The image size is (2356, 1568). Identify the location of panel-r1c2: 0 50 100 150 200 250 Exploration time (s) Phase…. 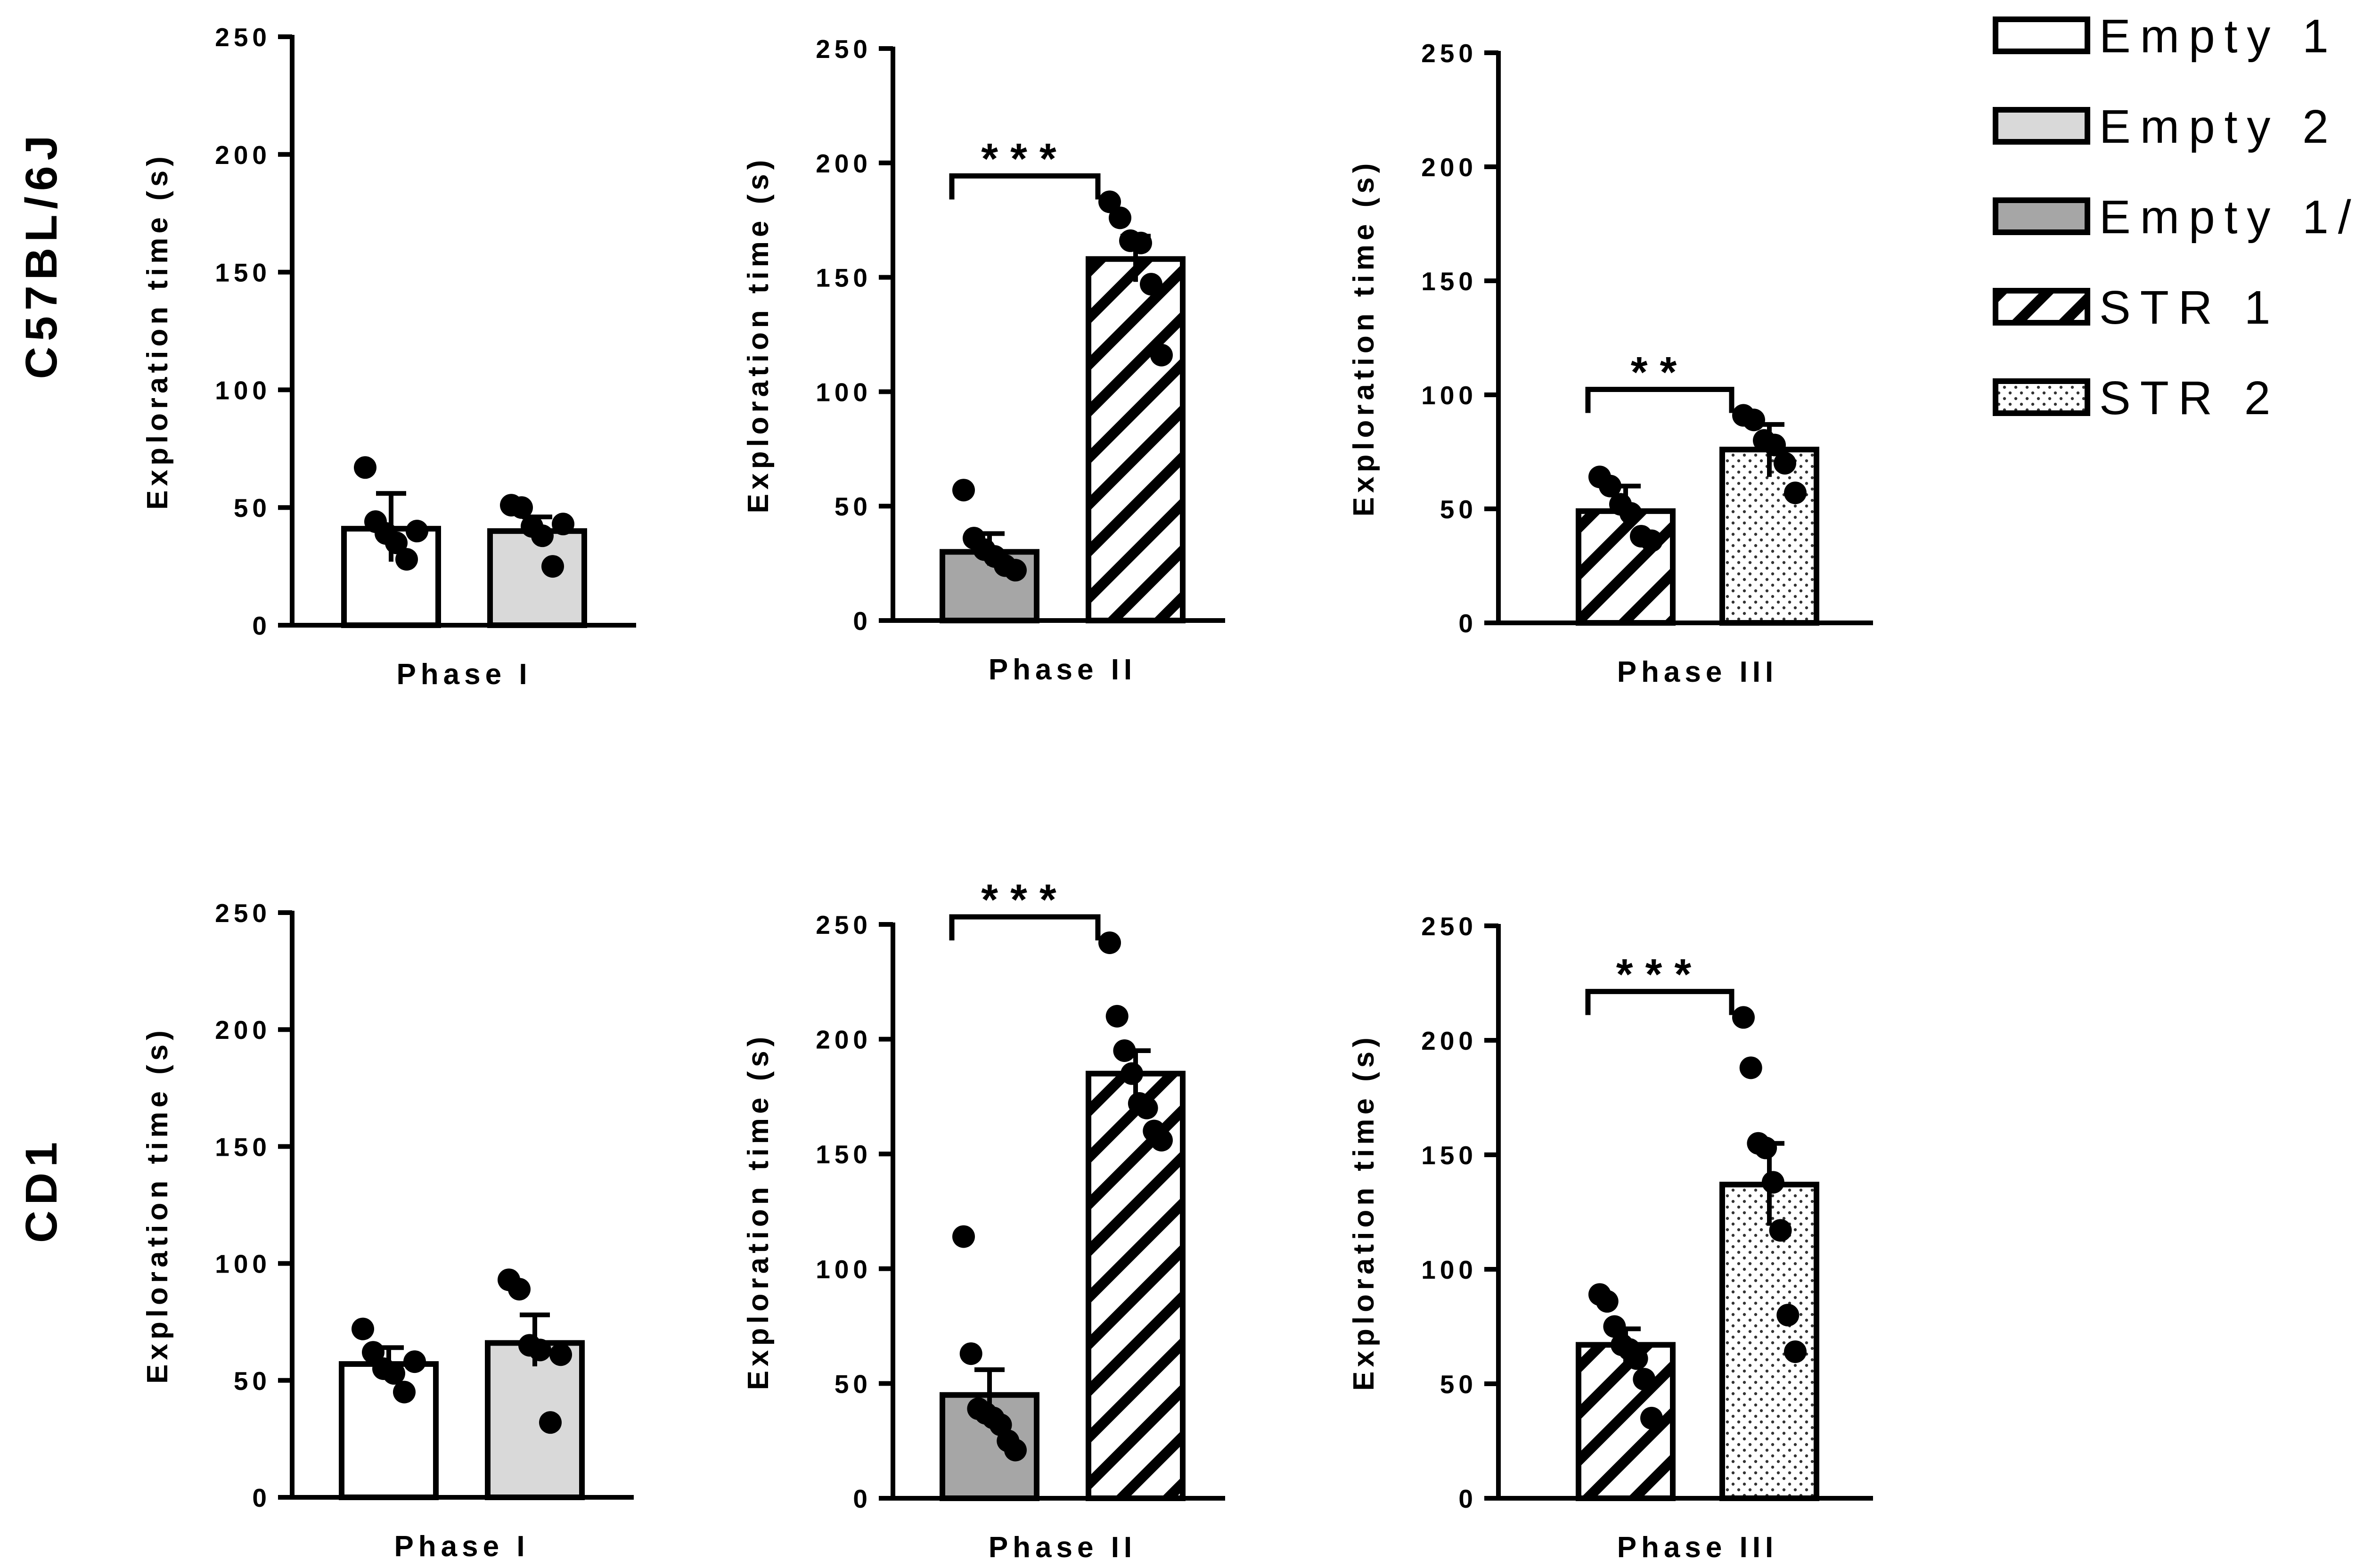
(1610, 1238).